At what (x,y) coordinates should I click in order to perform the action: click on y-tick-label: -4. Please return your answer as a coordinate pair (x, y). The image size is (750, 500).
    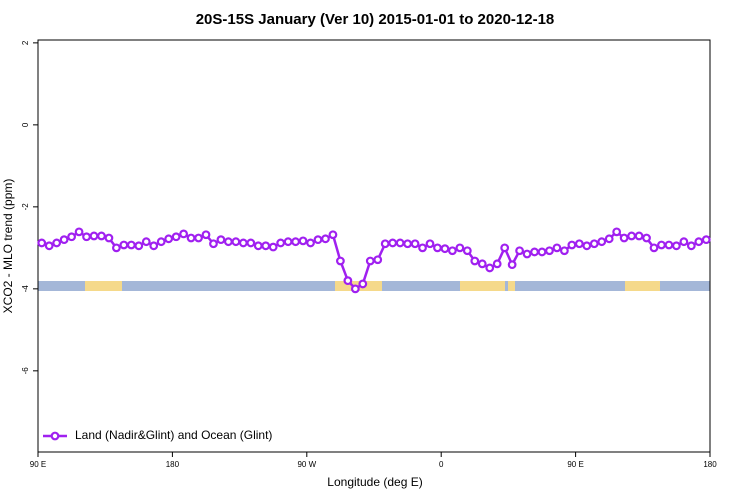
    Looking at the image, I should click on (25, 289).